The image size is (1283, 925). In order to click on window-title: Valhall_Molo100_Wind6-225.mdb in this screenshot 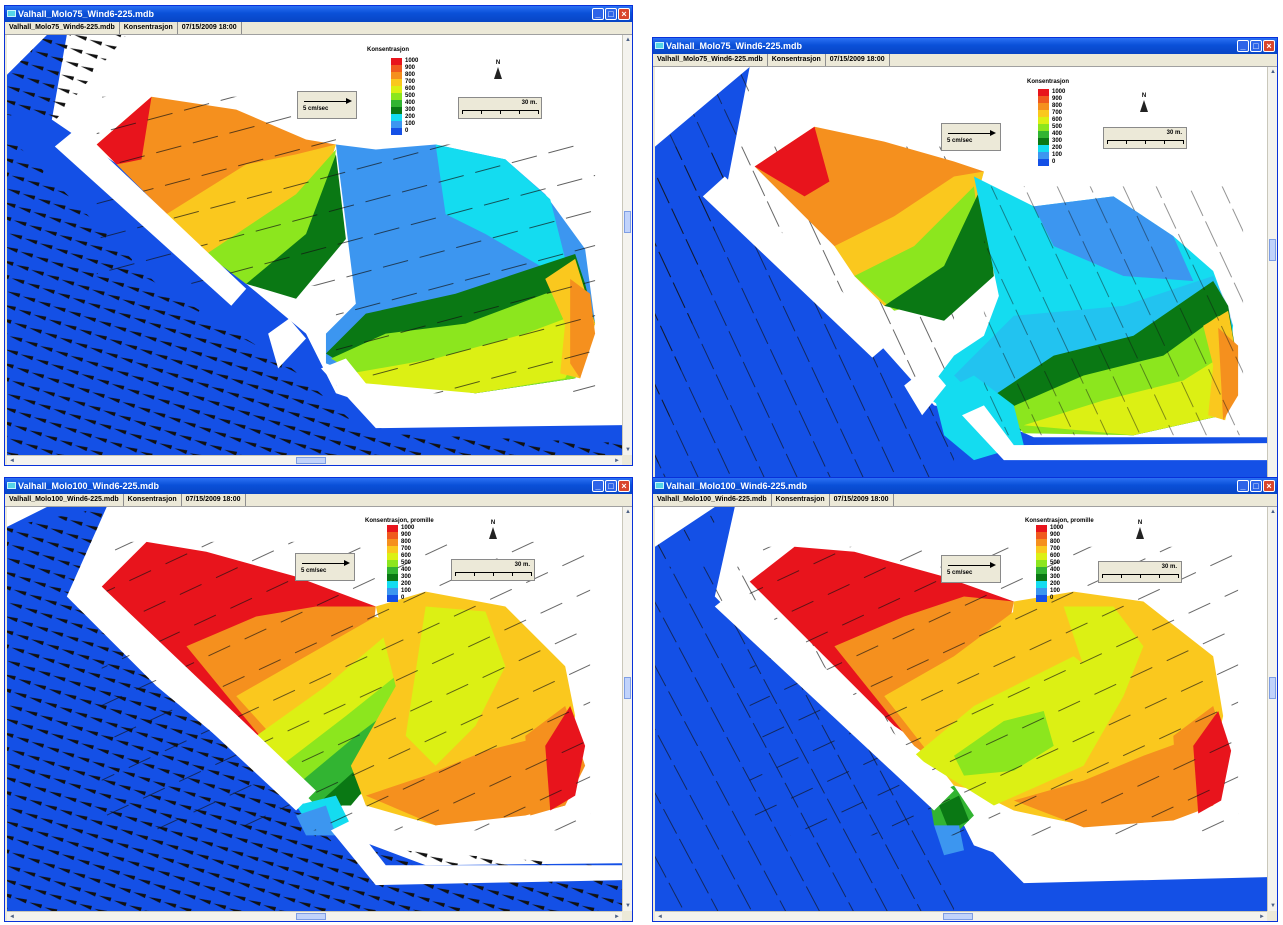, I will do `click(88, 486)`.